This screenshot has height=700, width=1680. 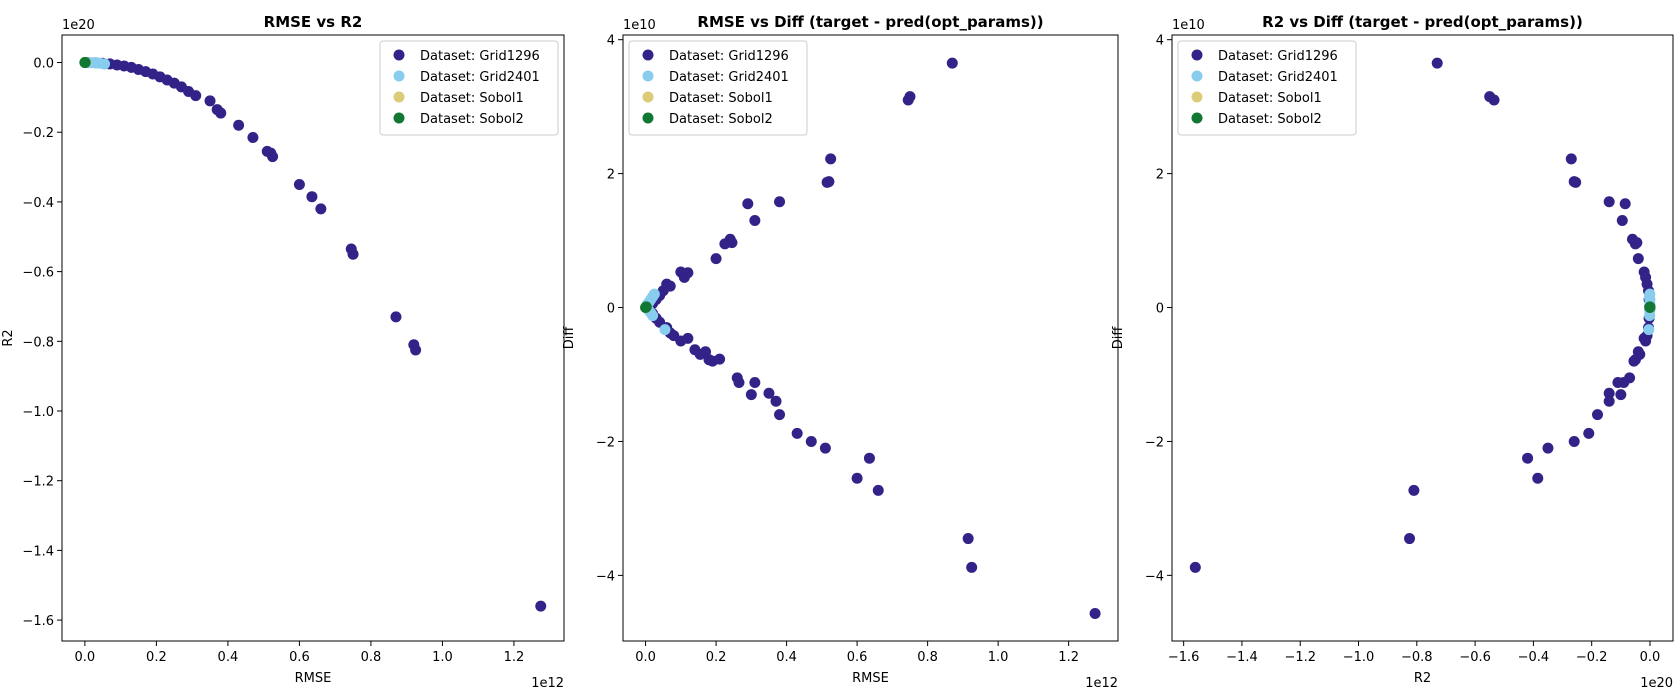 I want to click on x-axis-exponent: 1e20, so click(x=1656, y=683).